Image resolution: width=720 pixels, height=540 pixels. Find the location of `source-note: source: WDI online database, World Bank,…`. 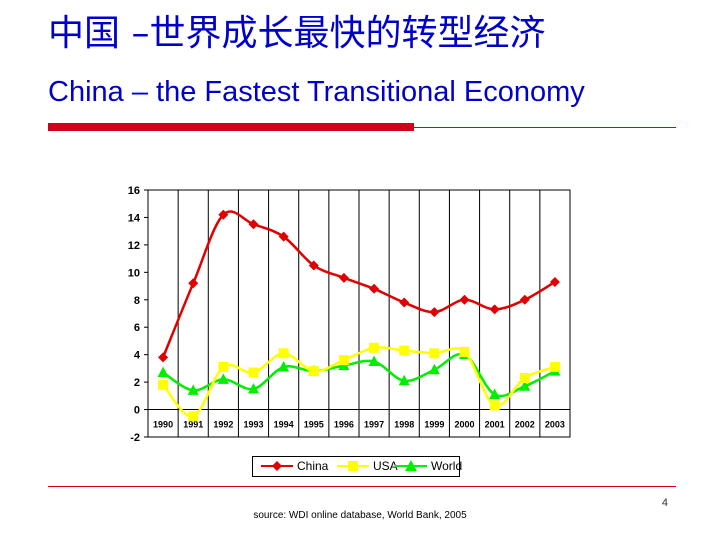

source-note: source: WDI online database, World Bank,… is located at coordinates (360, 515).